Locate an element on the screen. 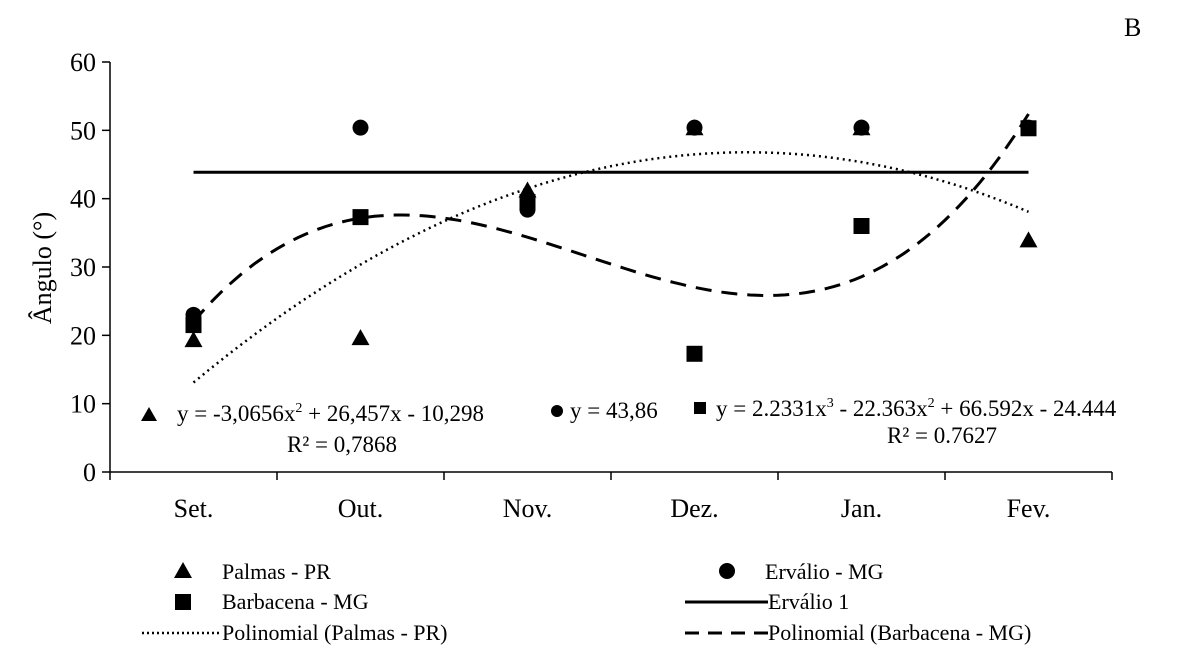 This screenshot has height=646, width=1184. legend-item-palmas: Palmas - PR is located at coordinates (252, 571).